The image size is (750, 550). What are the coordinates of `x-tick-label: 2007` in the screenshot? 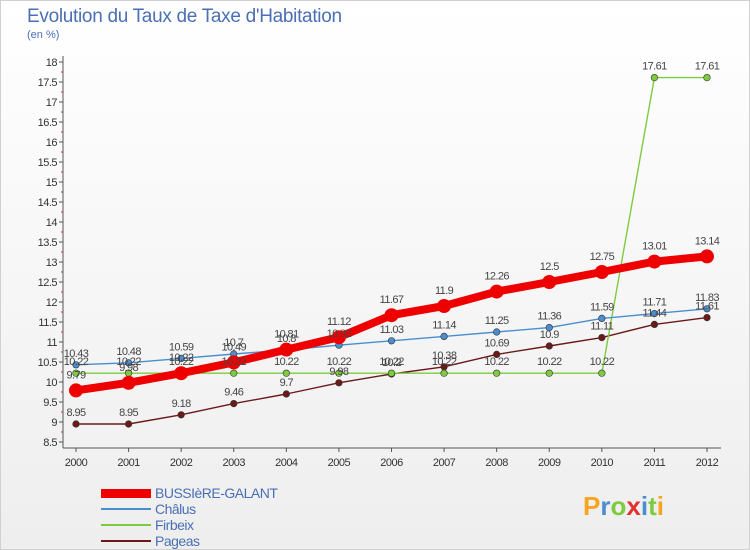 It's located at (444, 463).